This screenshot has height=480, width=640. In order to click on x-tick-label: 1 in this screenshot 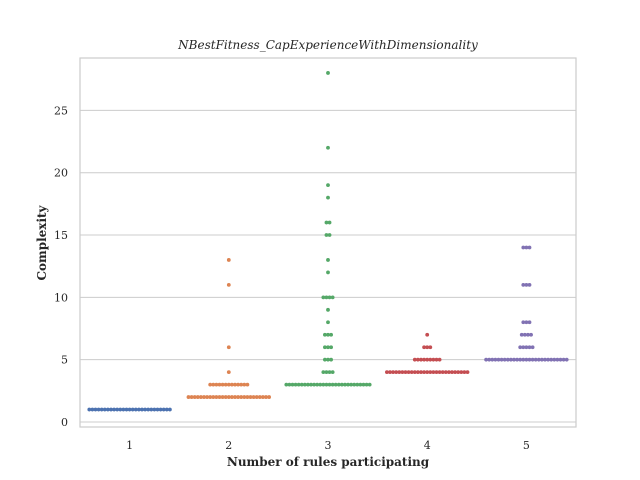, I will do `click(129, 445)`.